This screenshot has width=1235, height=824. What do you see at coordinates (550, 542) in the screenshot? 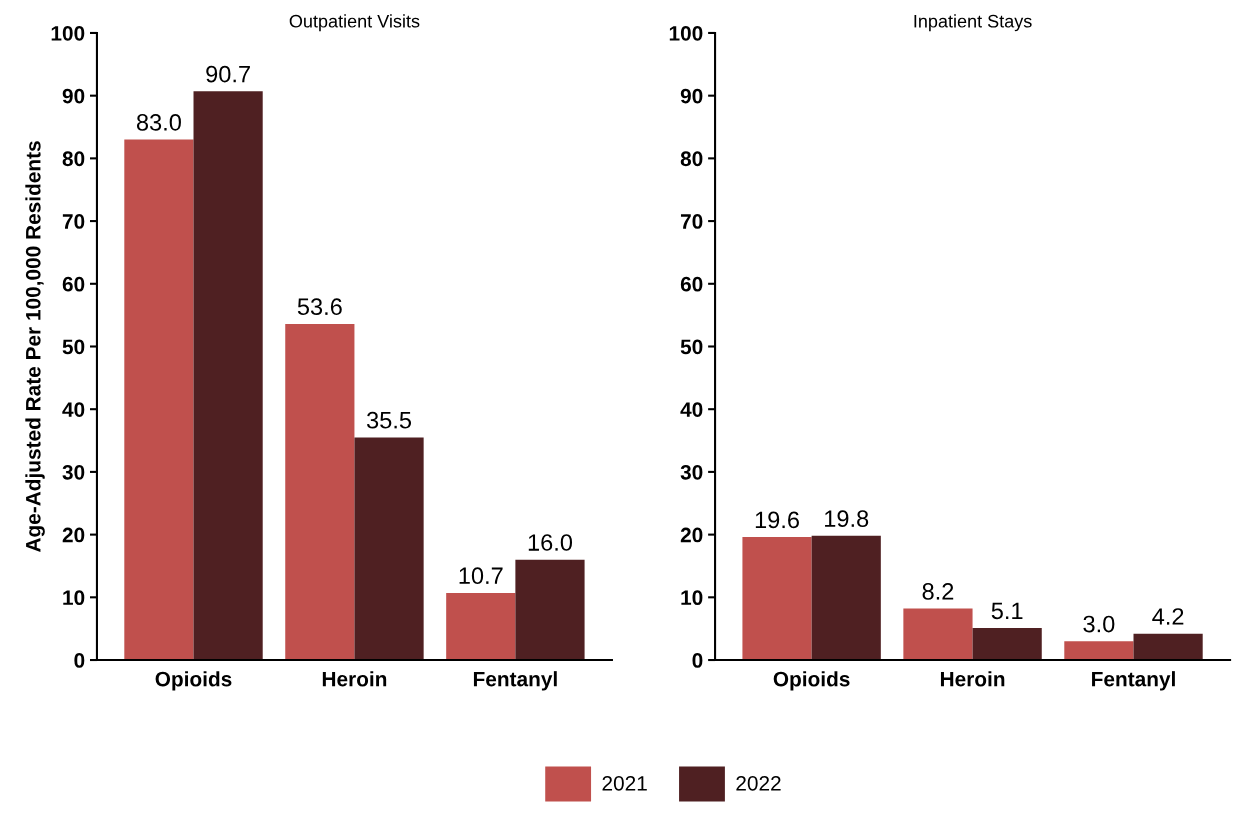
I see `data-label: 16.0` at bounding box center [550, 542].